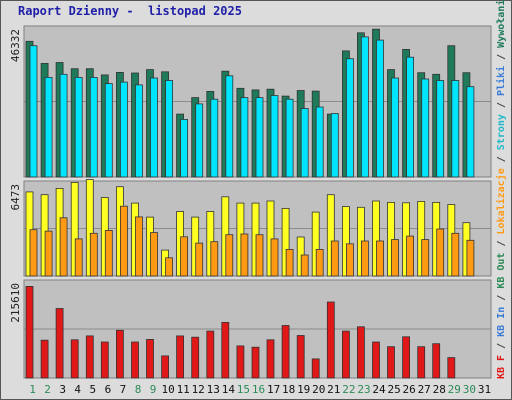  I want to click on kbf-panel-ymax-label: 215610, so click(15, 303).